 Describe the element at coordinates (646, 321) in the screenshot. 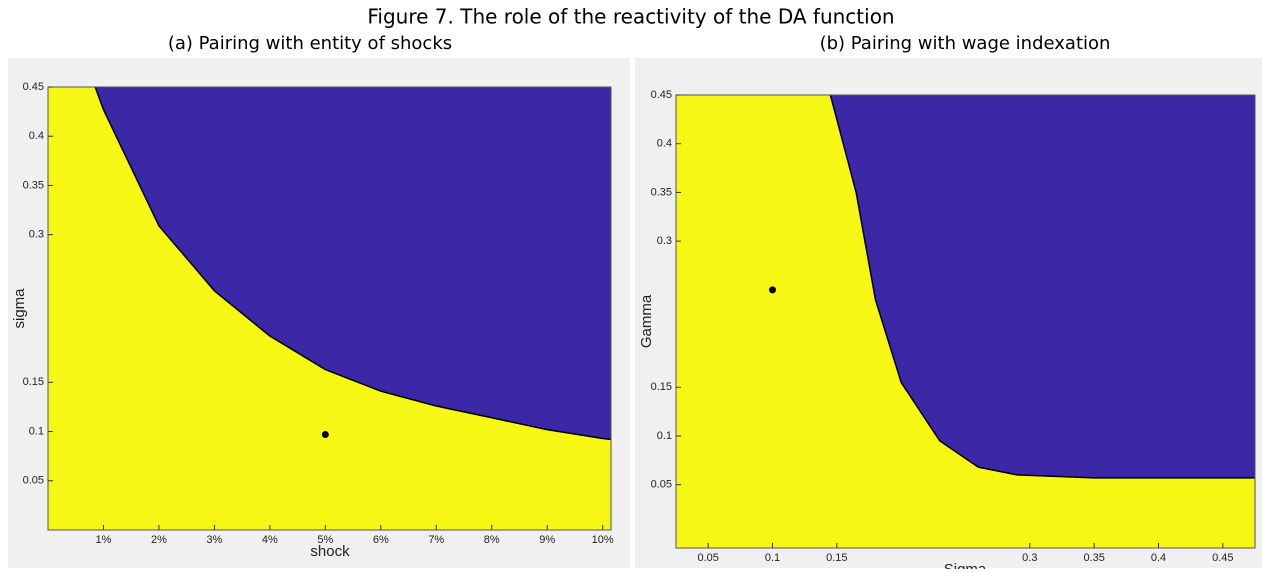

I see `y-axis-label: Gamma` at that location.